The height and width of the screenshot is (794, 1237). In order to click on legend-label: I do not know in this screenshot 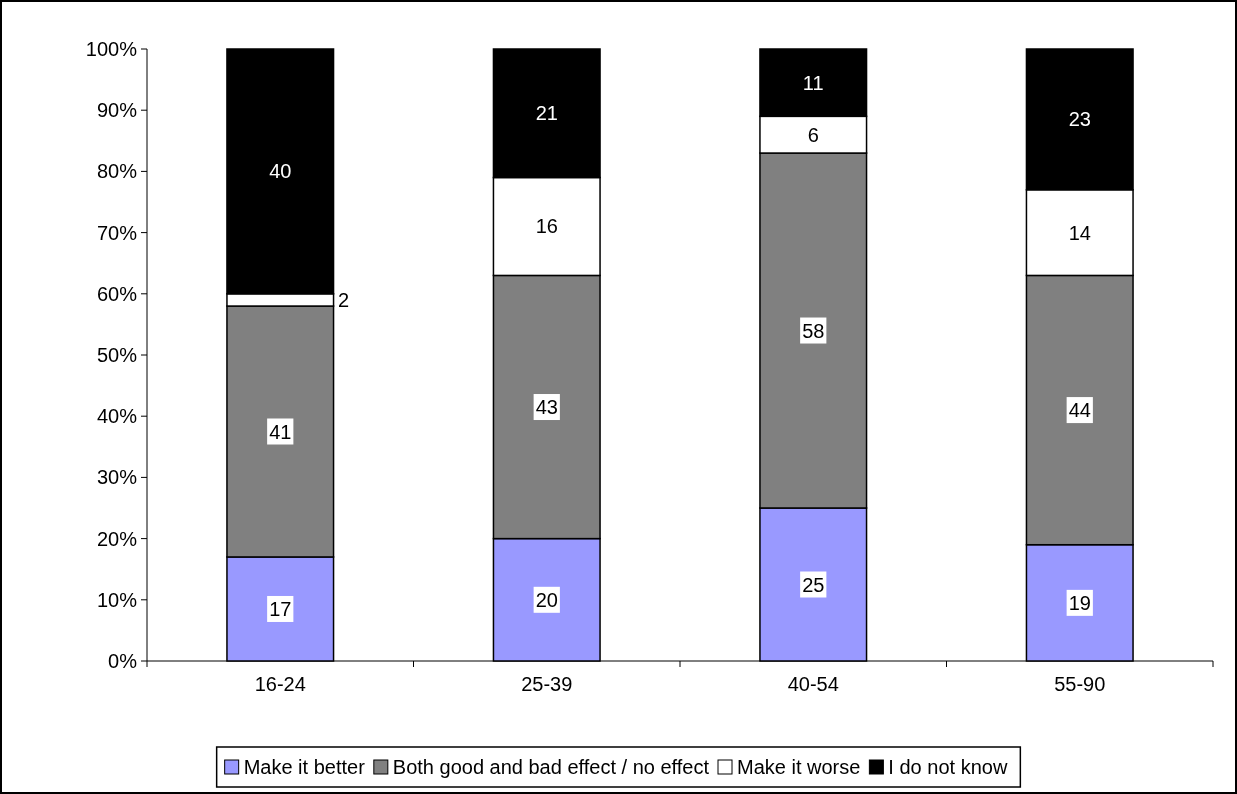, I will do `click(948, 767)`.